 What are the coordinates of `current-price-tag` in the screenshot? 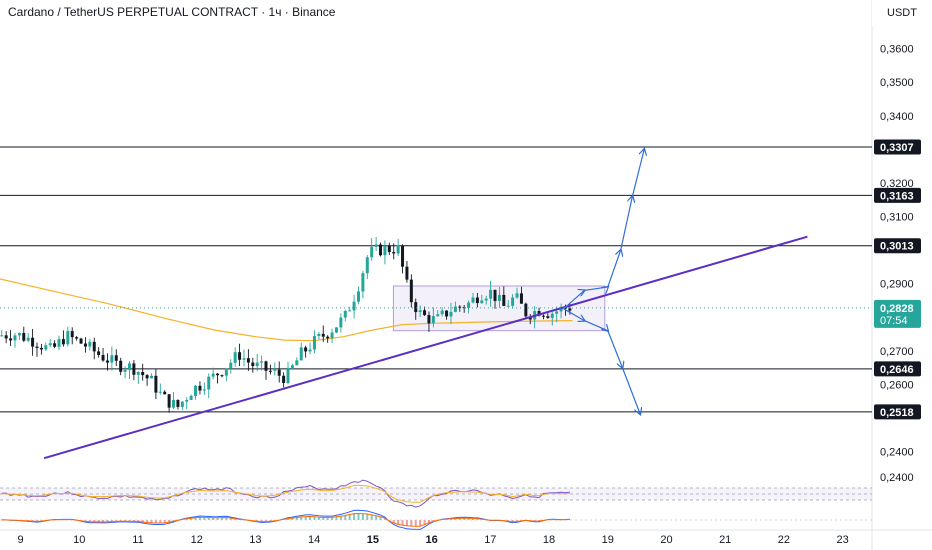 It's located at (897, 313).